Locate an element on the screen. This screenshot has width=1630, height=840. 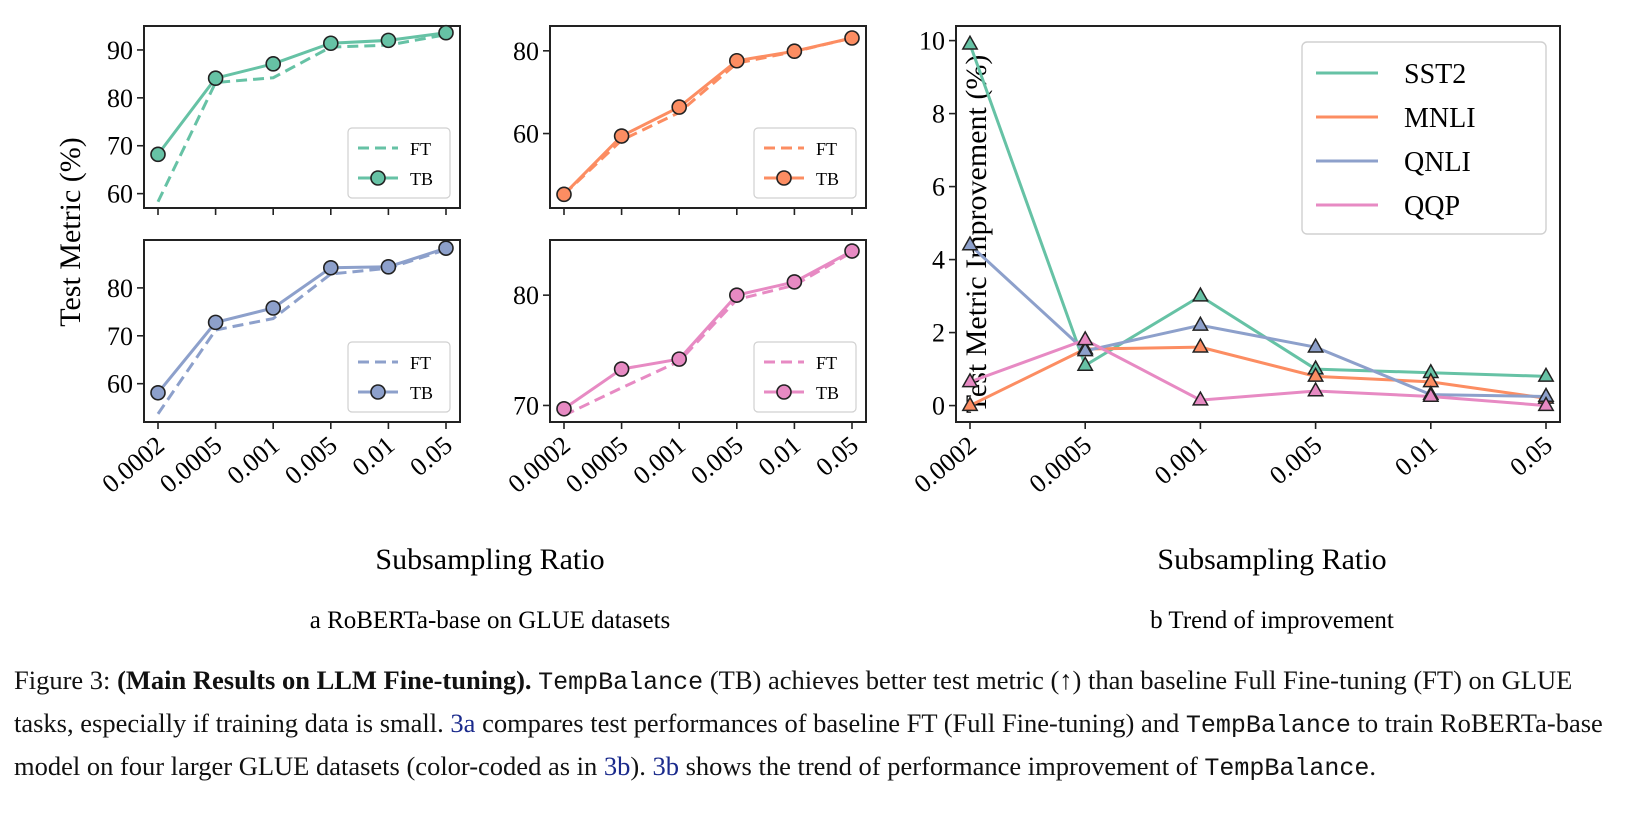
y-tick-label: 0 is located at coordinates (938, 406).